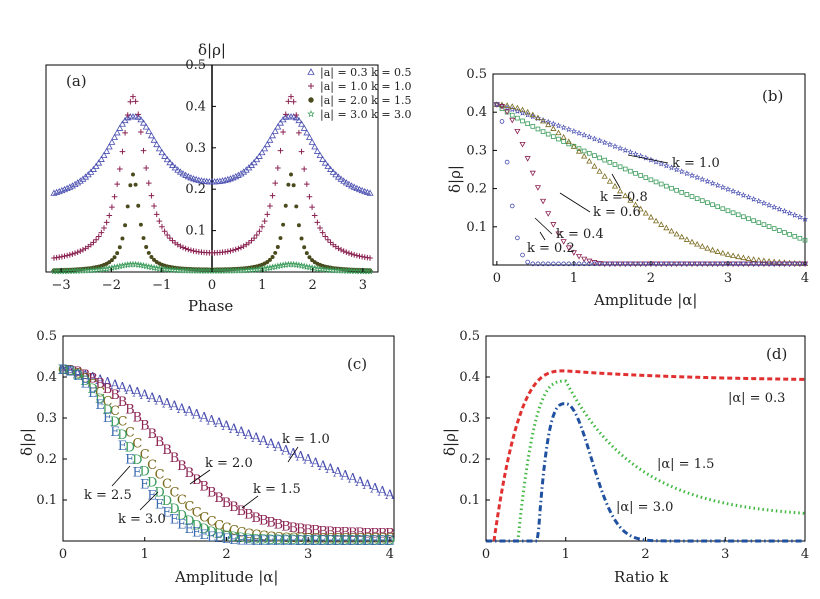 This screenshot has height=599, width=820. What do you see at coordinates (696, 163) in the screenshot?
I see `panel-b-annotation: k = 1.0` at bounding box center [696, 163].